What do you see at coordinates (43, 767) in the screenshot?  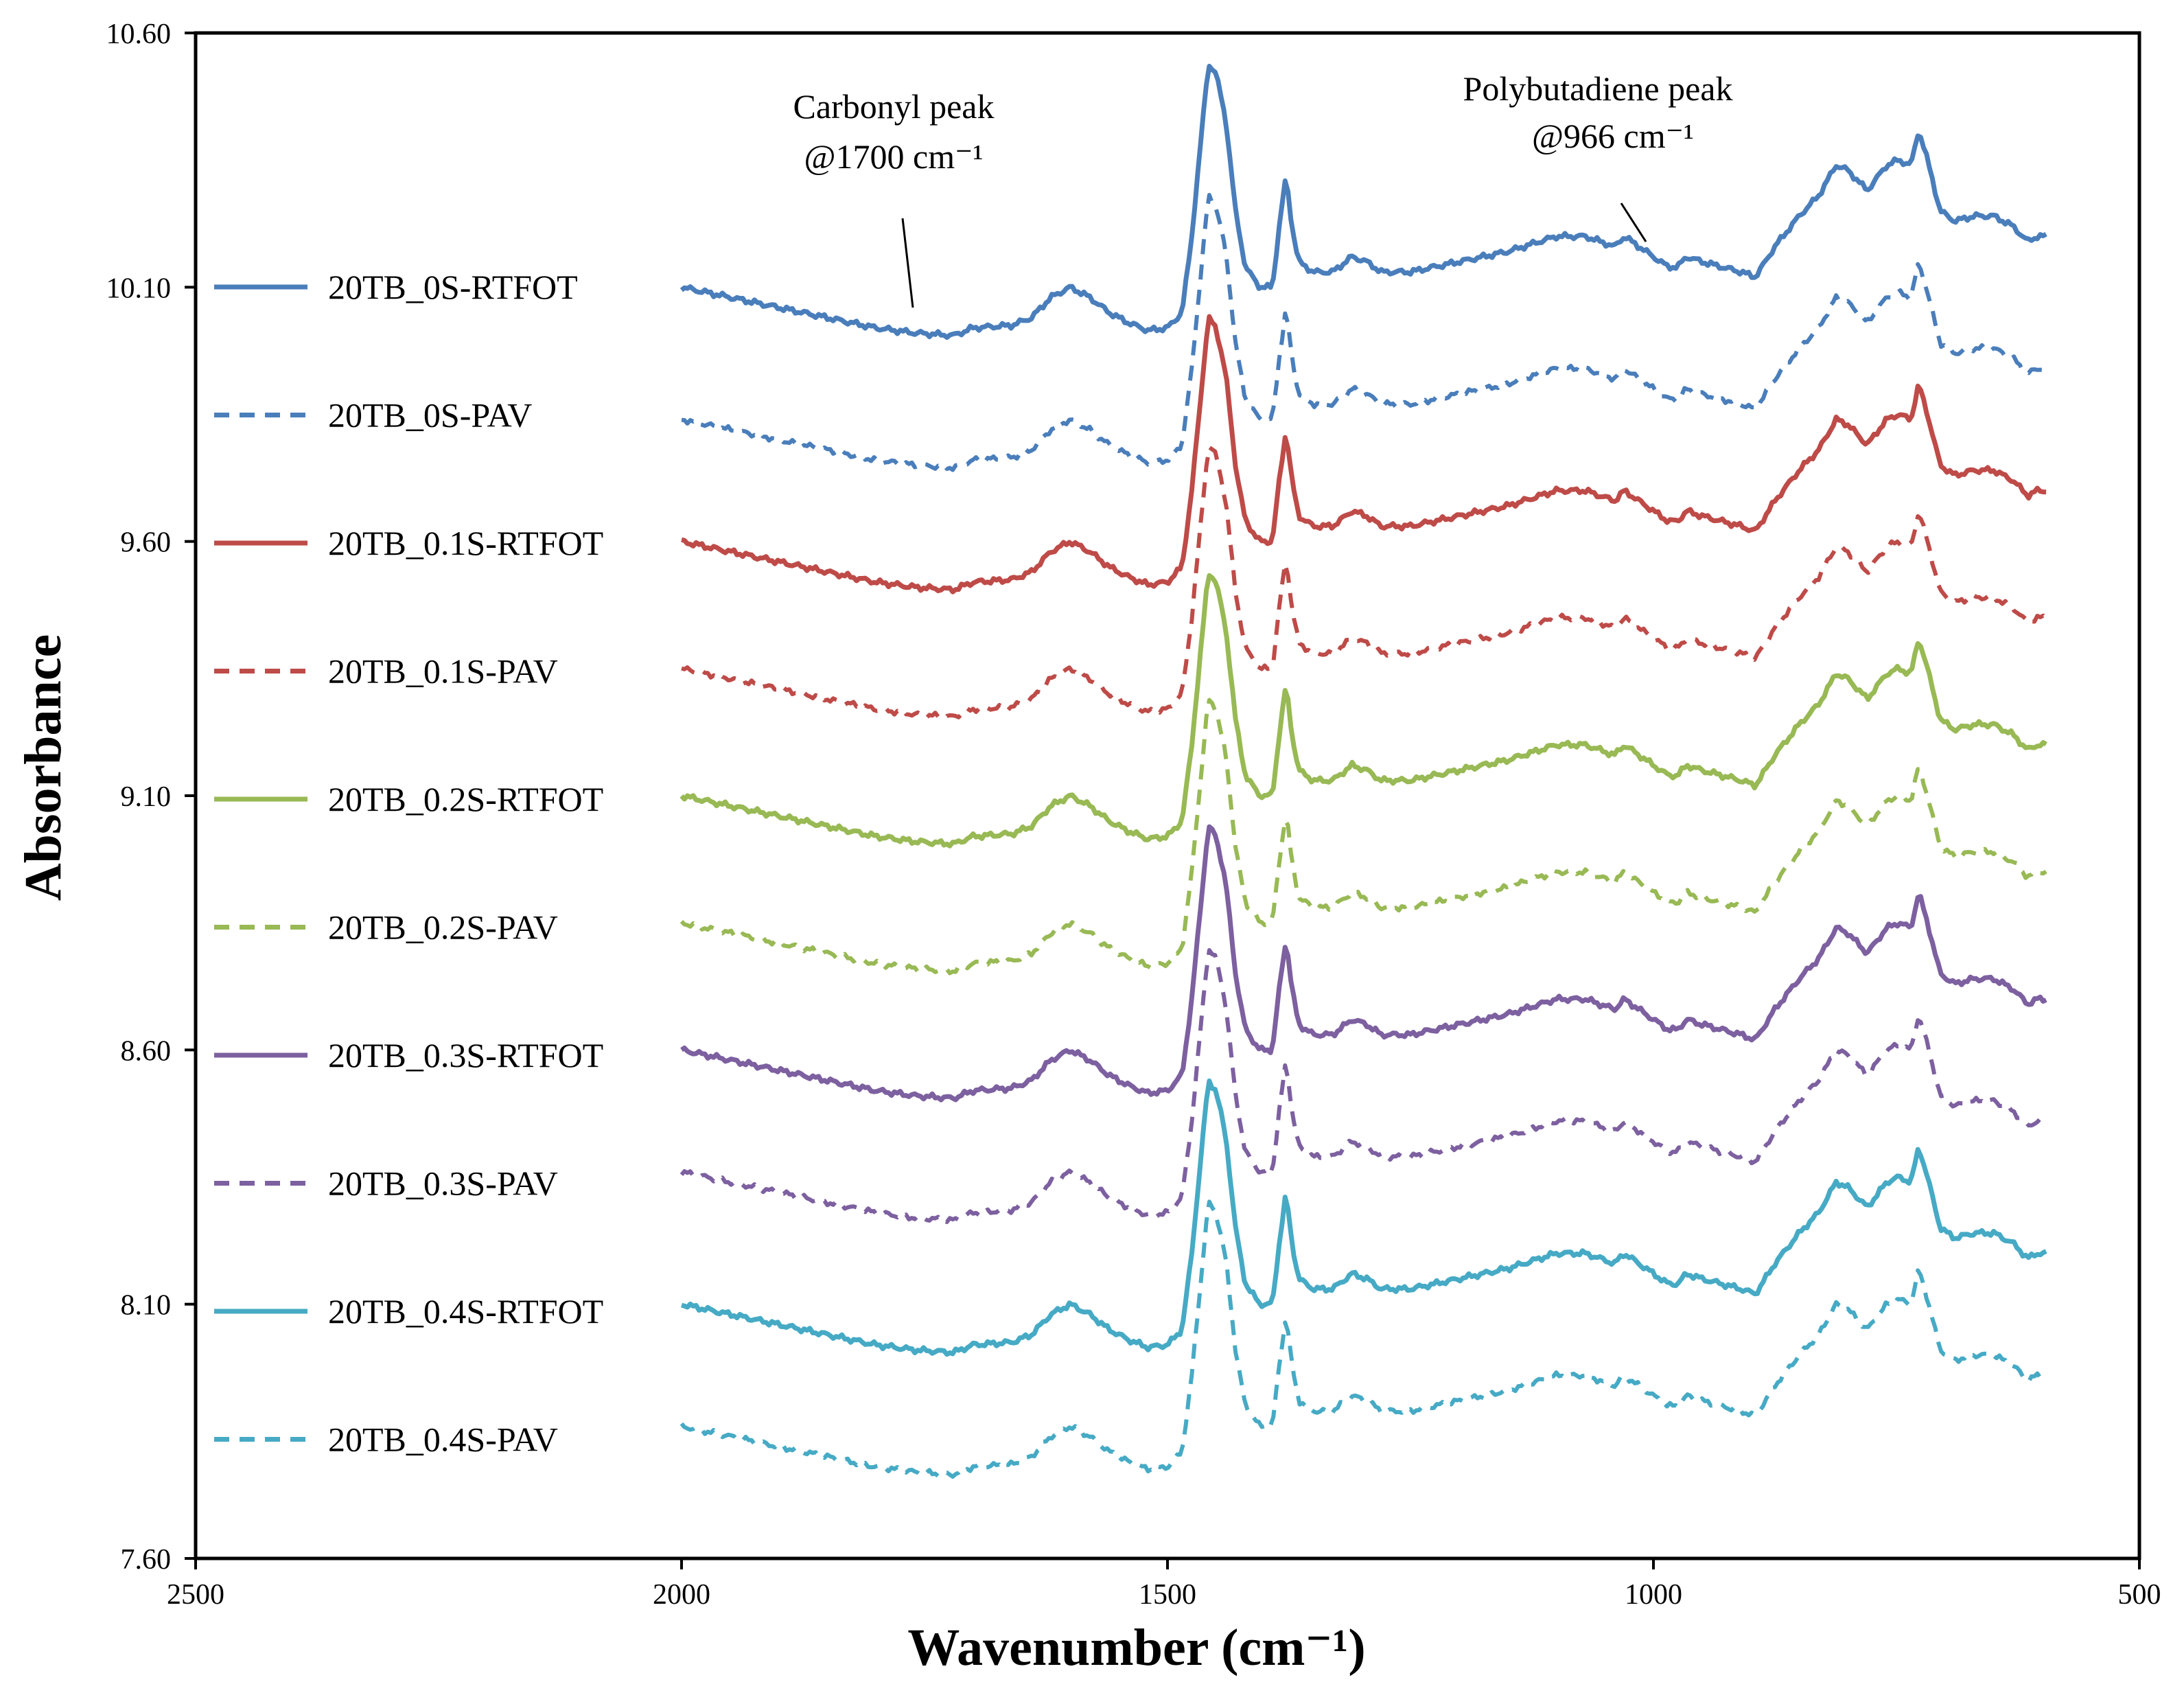 I see `y-axis-title: Absorbance` at bounding box center [43, 767].